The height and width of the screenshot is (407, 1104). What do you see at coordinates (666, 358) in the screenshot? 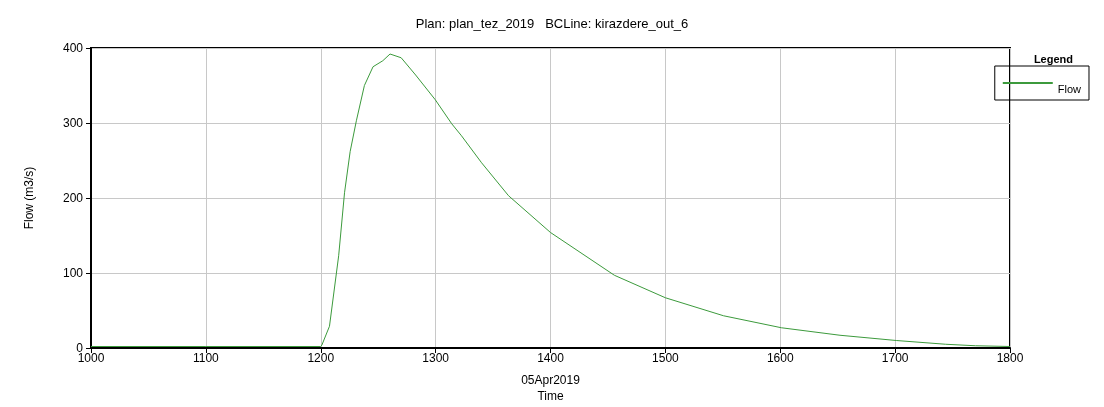
I see `x-tick-label: 1500` at bounding box center [666, 358].